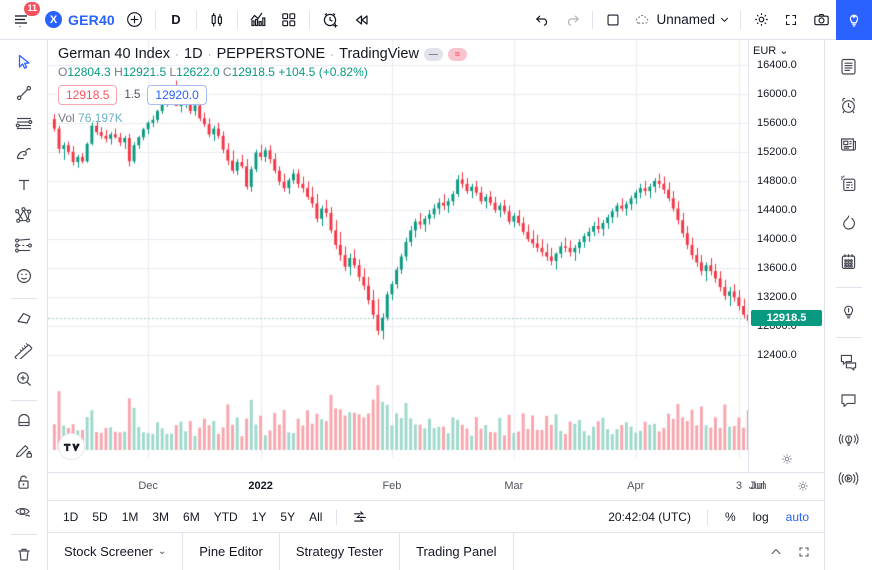 The width and height of the screenshot is (872, 570). I want to click on fib-retracement-tool, so click(24, 123).